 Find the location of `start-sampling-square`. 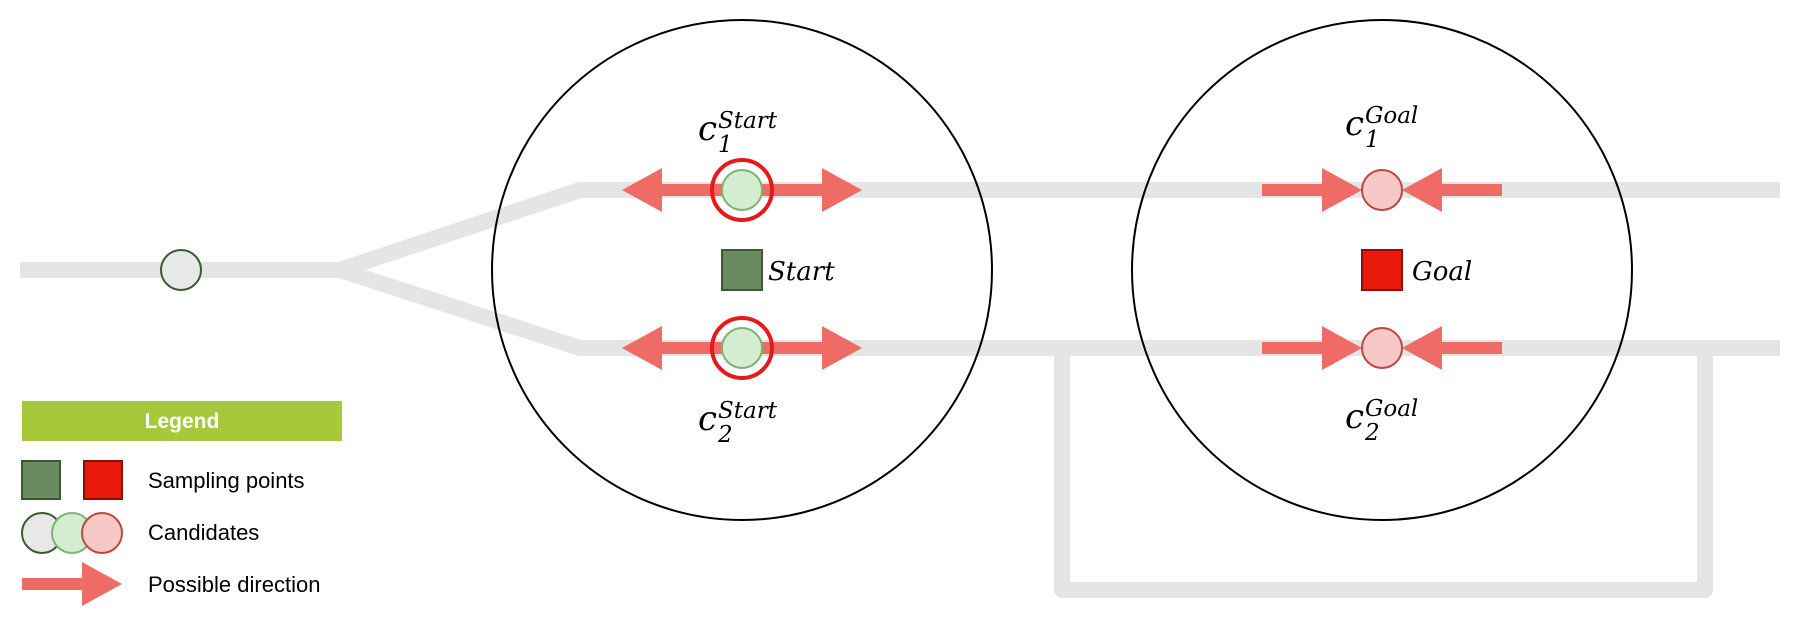

start-sampling-square is located at coordinates (742, 270).